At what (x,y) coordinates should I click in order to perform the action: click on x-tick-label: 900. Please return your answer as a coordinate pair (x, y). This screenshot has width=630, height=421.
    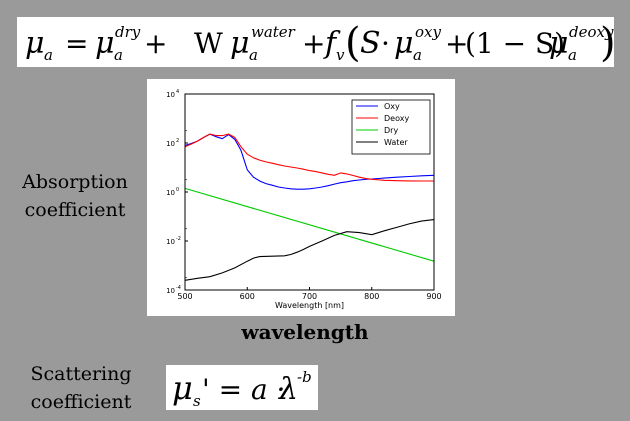
    Looking at the image, I should click on (433, 296).